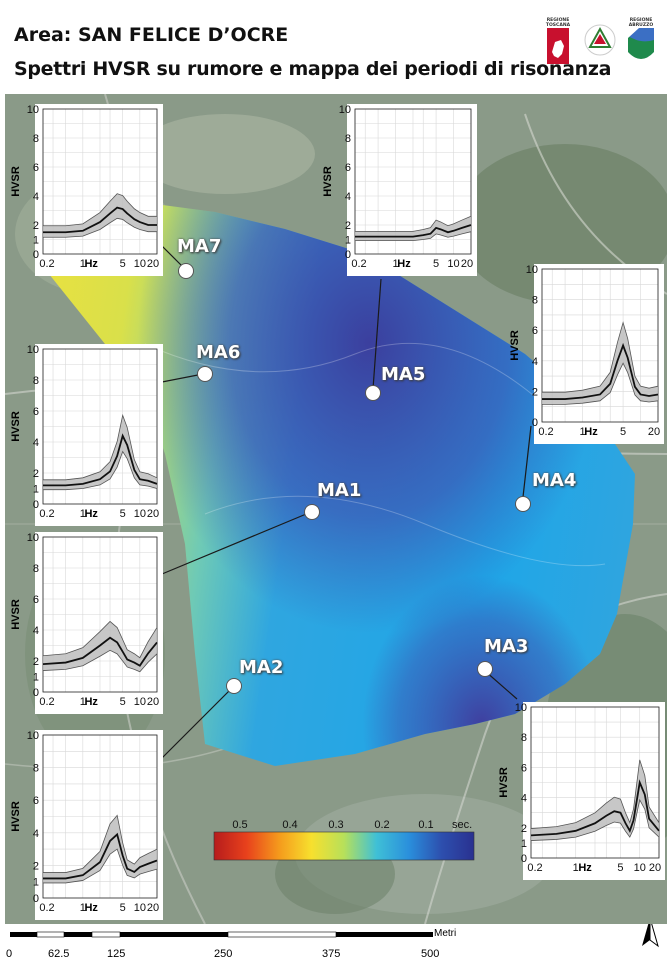 The width and height of the screenshot is (672, 967). I want to click on hvsr-chart-ma5: 0 1 2 4 6 8 10 0.2 1 5 10 20 Hz HVSR, so click(397, 190).